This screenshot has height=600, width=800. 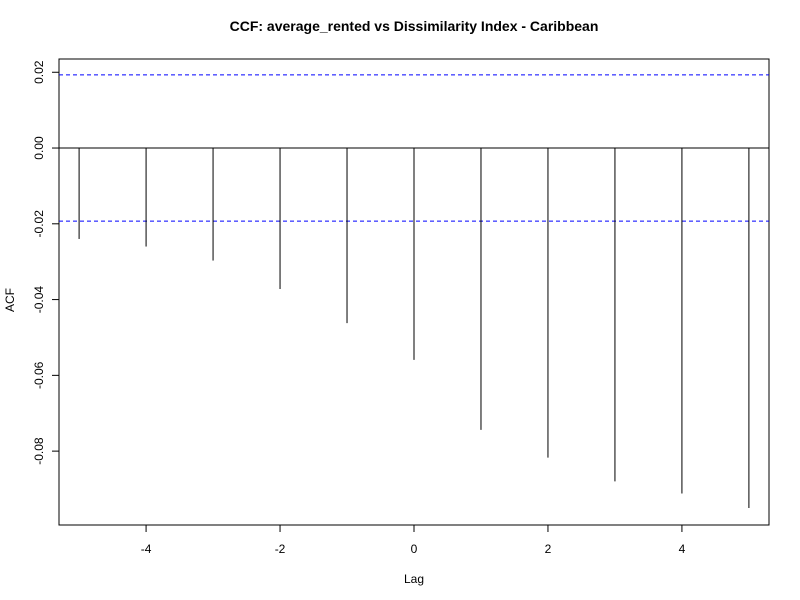 What do you see at coordinates (146, 549) in the screenshot?
I see `x-tick-label: -4` at bounding box center [146, 549].